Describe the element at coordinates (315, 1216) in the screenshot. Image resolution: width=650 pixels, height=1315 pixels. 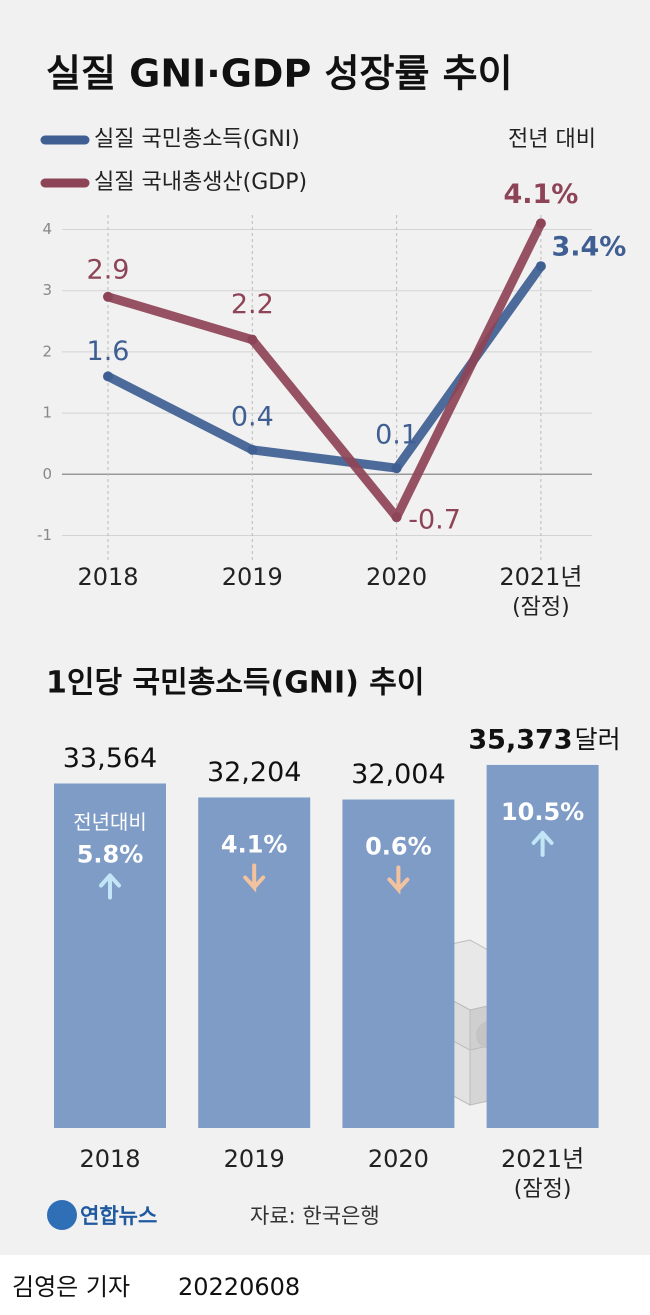
I see `source: 자료: 한국은행` at that location.